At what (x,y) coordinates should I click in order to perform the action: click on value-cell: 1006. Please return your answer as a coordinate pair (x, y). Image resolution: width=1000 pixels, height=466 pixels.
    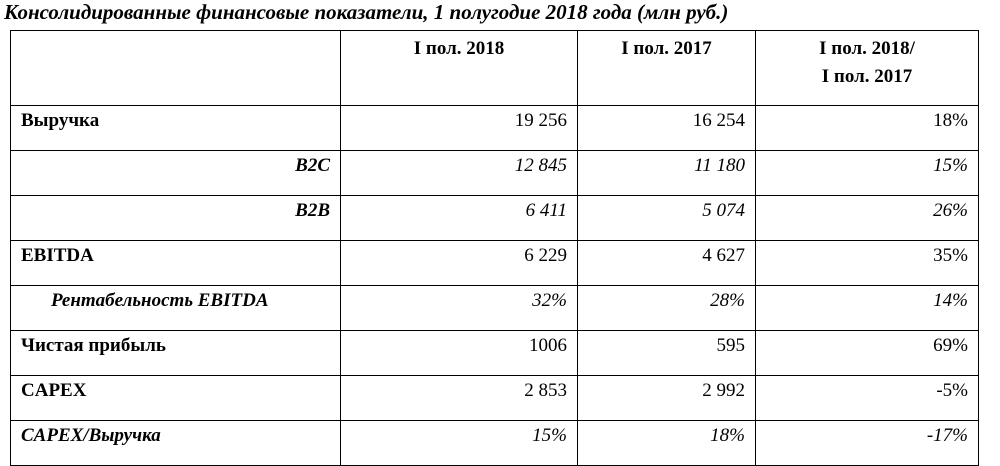
    Looking at the image, I should click on (459, 353).